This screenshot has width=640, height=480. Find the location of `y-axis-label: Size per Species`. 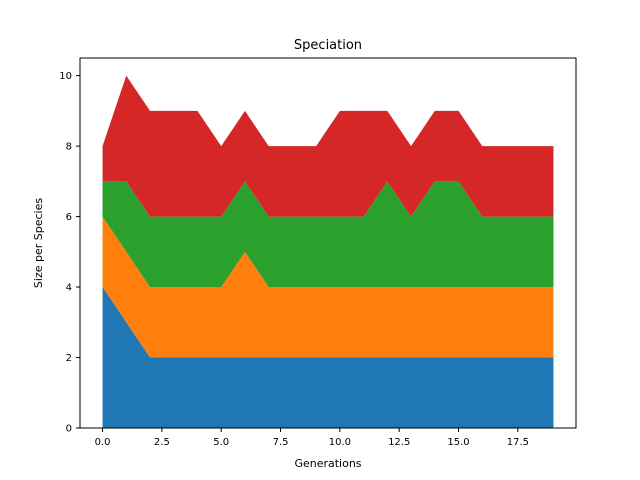

y-axis-label: Size per Species is located at coordinates (38, 243).